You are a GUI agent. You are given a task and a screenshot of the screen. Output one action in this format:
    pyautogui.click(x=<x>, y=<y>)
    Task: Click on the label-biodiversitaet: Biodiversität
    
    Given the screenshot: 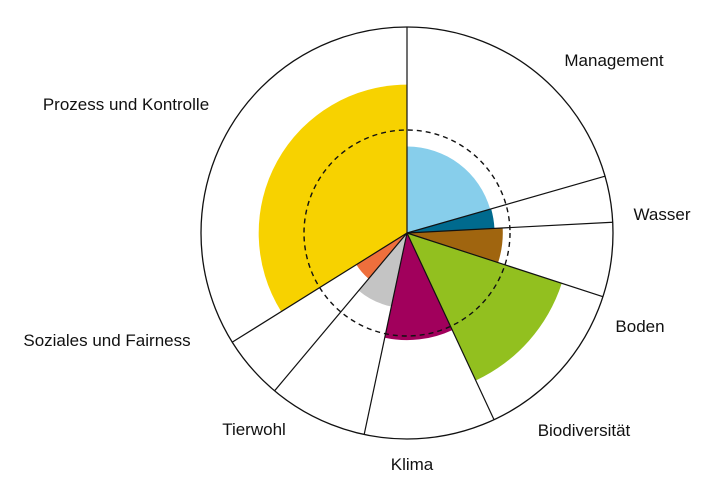 What is the action you would take?
    pyautogui.click(x=584, y=430)
    